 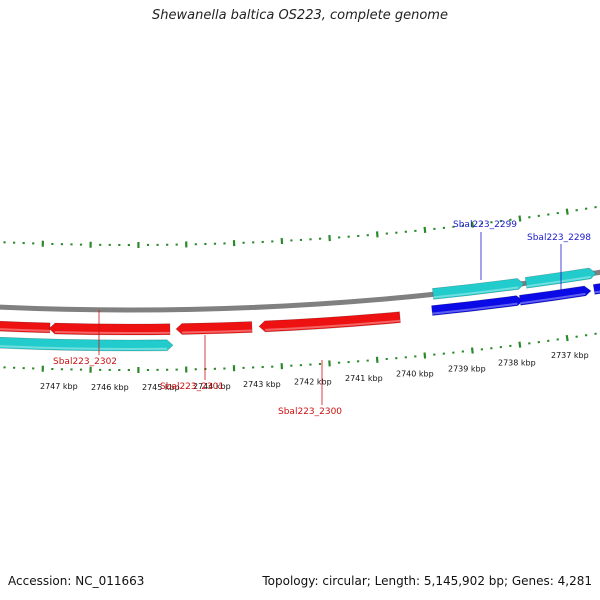 What do you see at coordinates (570, 355) in the screenshot?
I see `scale-label: 2737 kbp` at bounding box center [570, 355].